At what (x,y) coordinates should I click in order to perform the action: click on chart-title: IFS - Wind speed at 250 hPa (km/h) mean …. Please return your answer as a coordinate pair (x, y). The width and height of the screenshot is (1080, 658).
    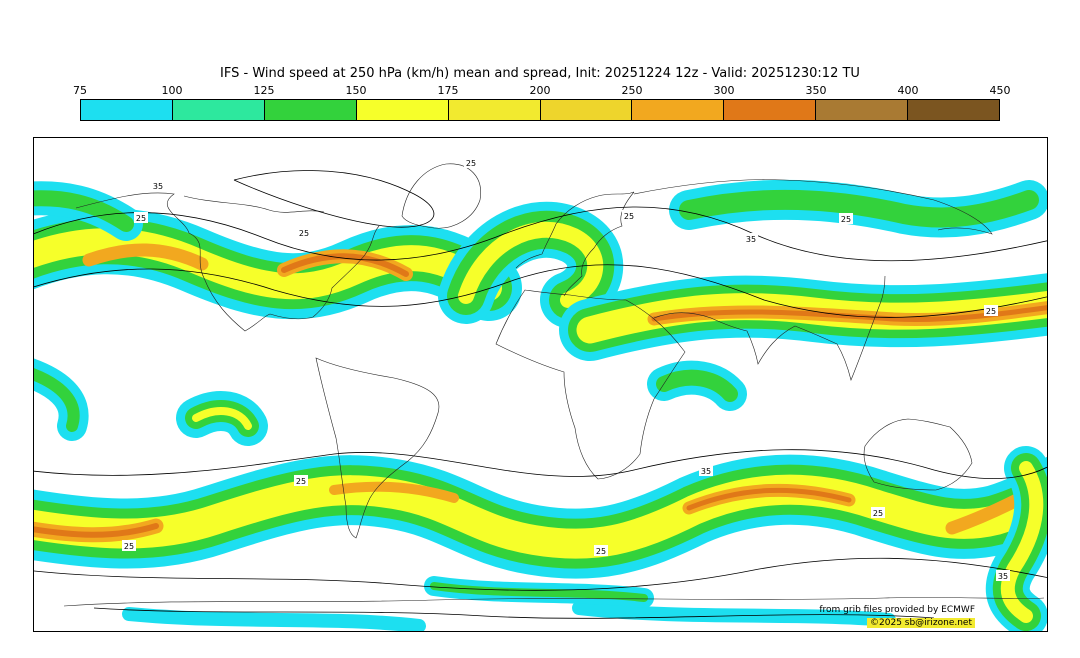
    Looking at the image, I should click on (540, 73).